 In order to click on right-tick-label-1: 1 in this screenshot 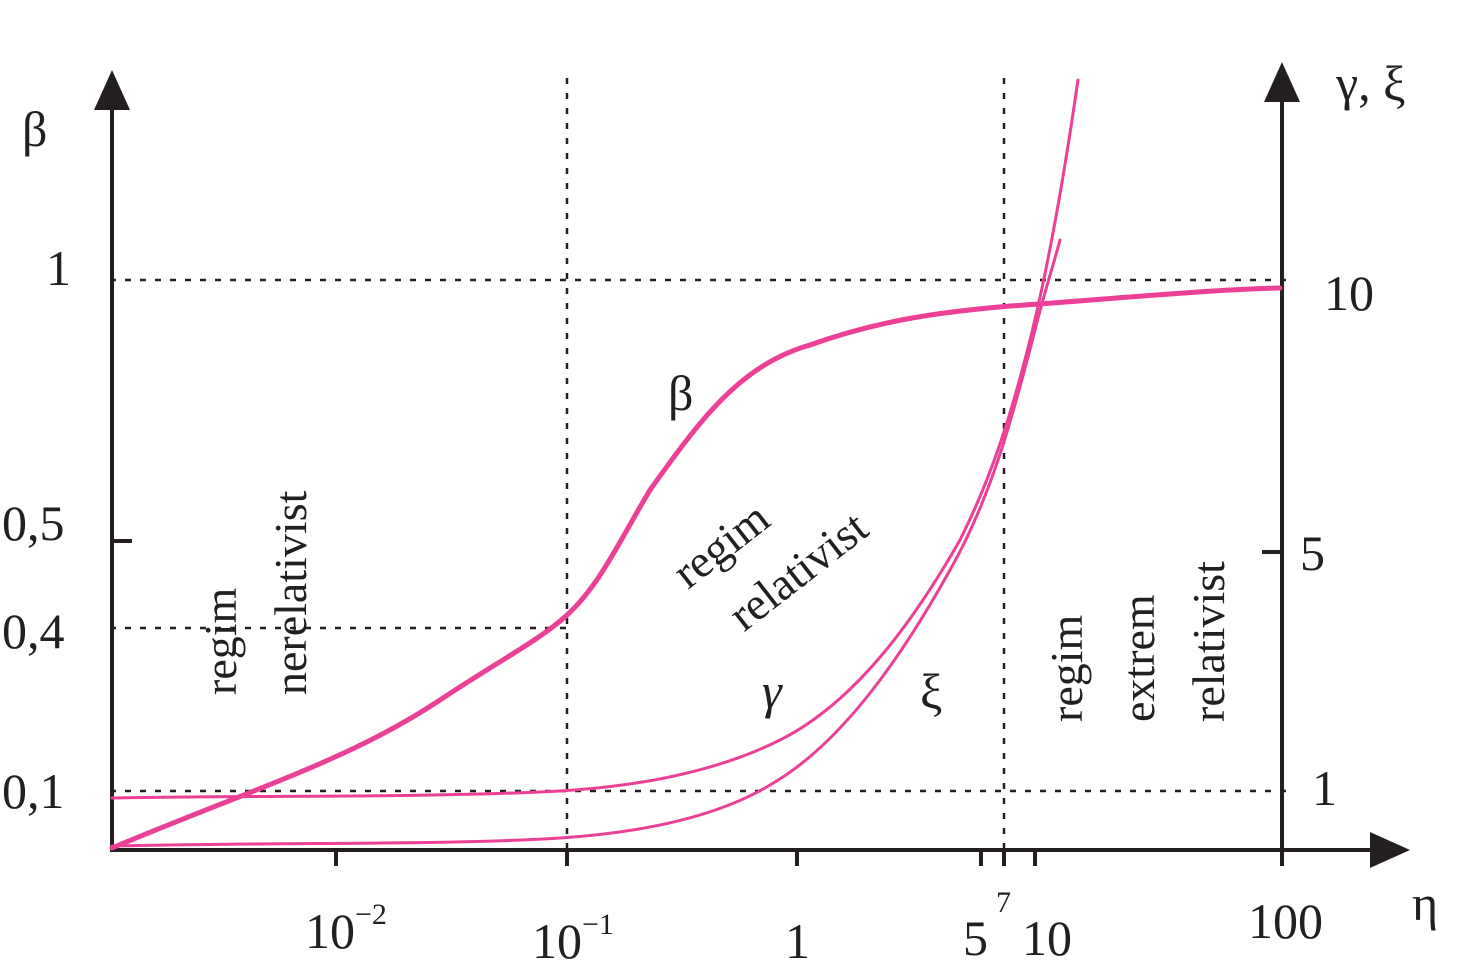, I will do `click(1324, 788)`.